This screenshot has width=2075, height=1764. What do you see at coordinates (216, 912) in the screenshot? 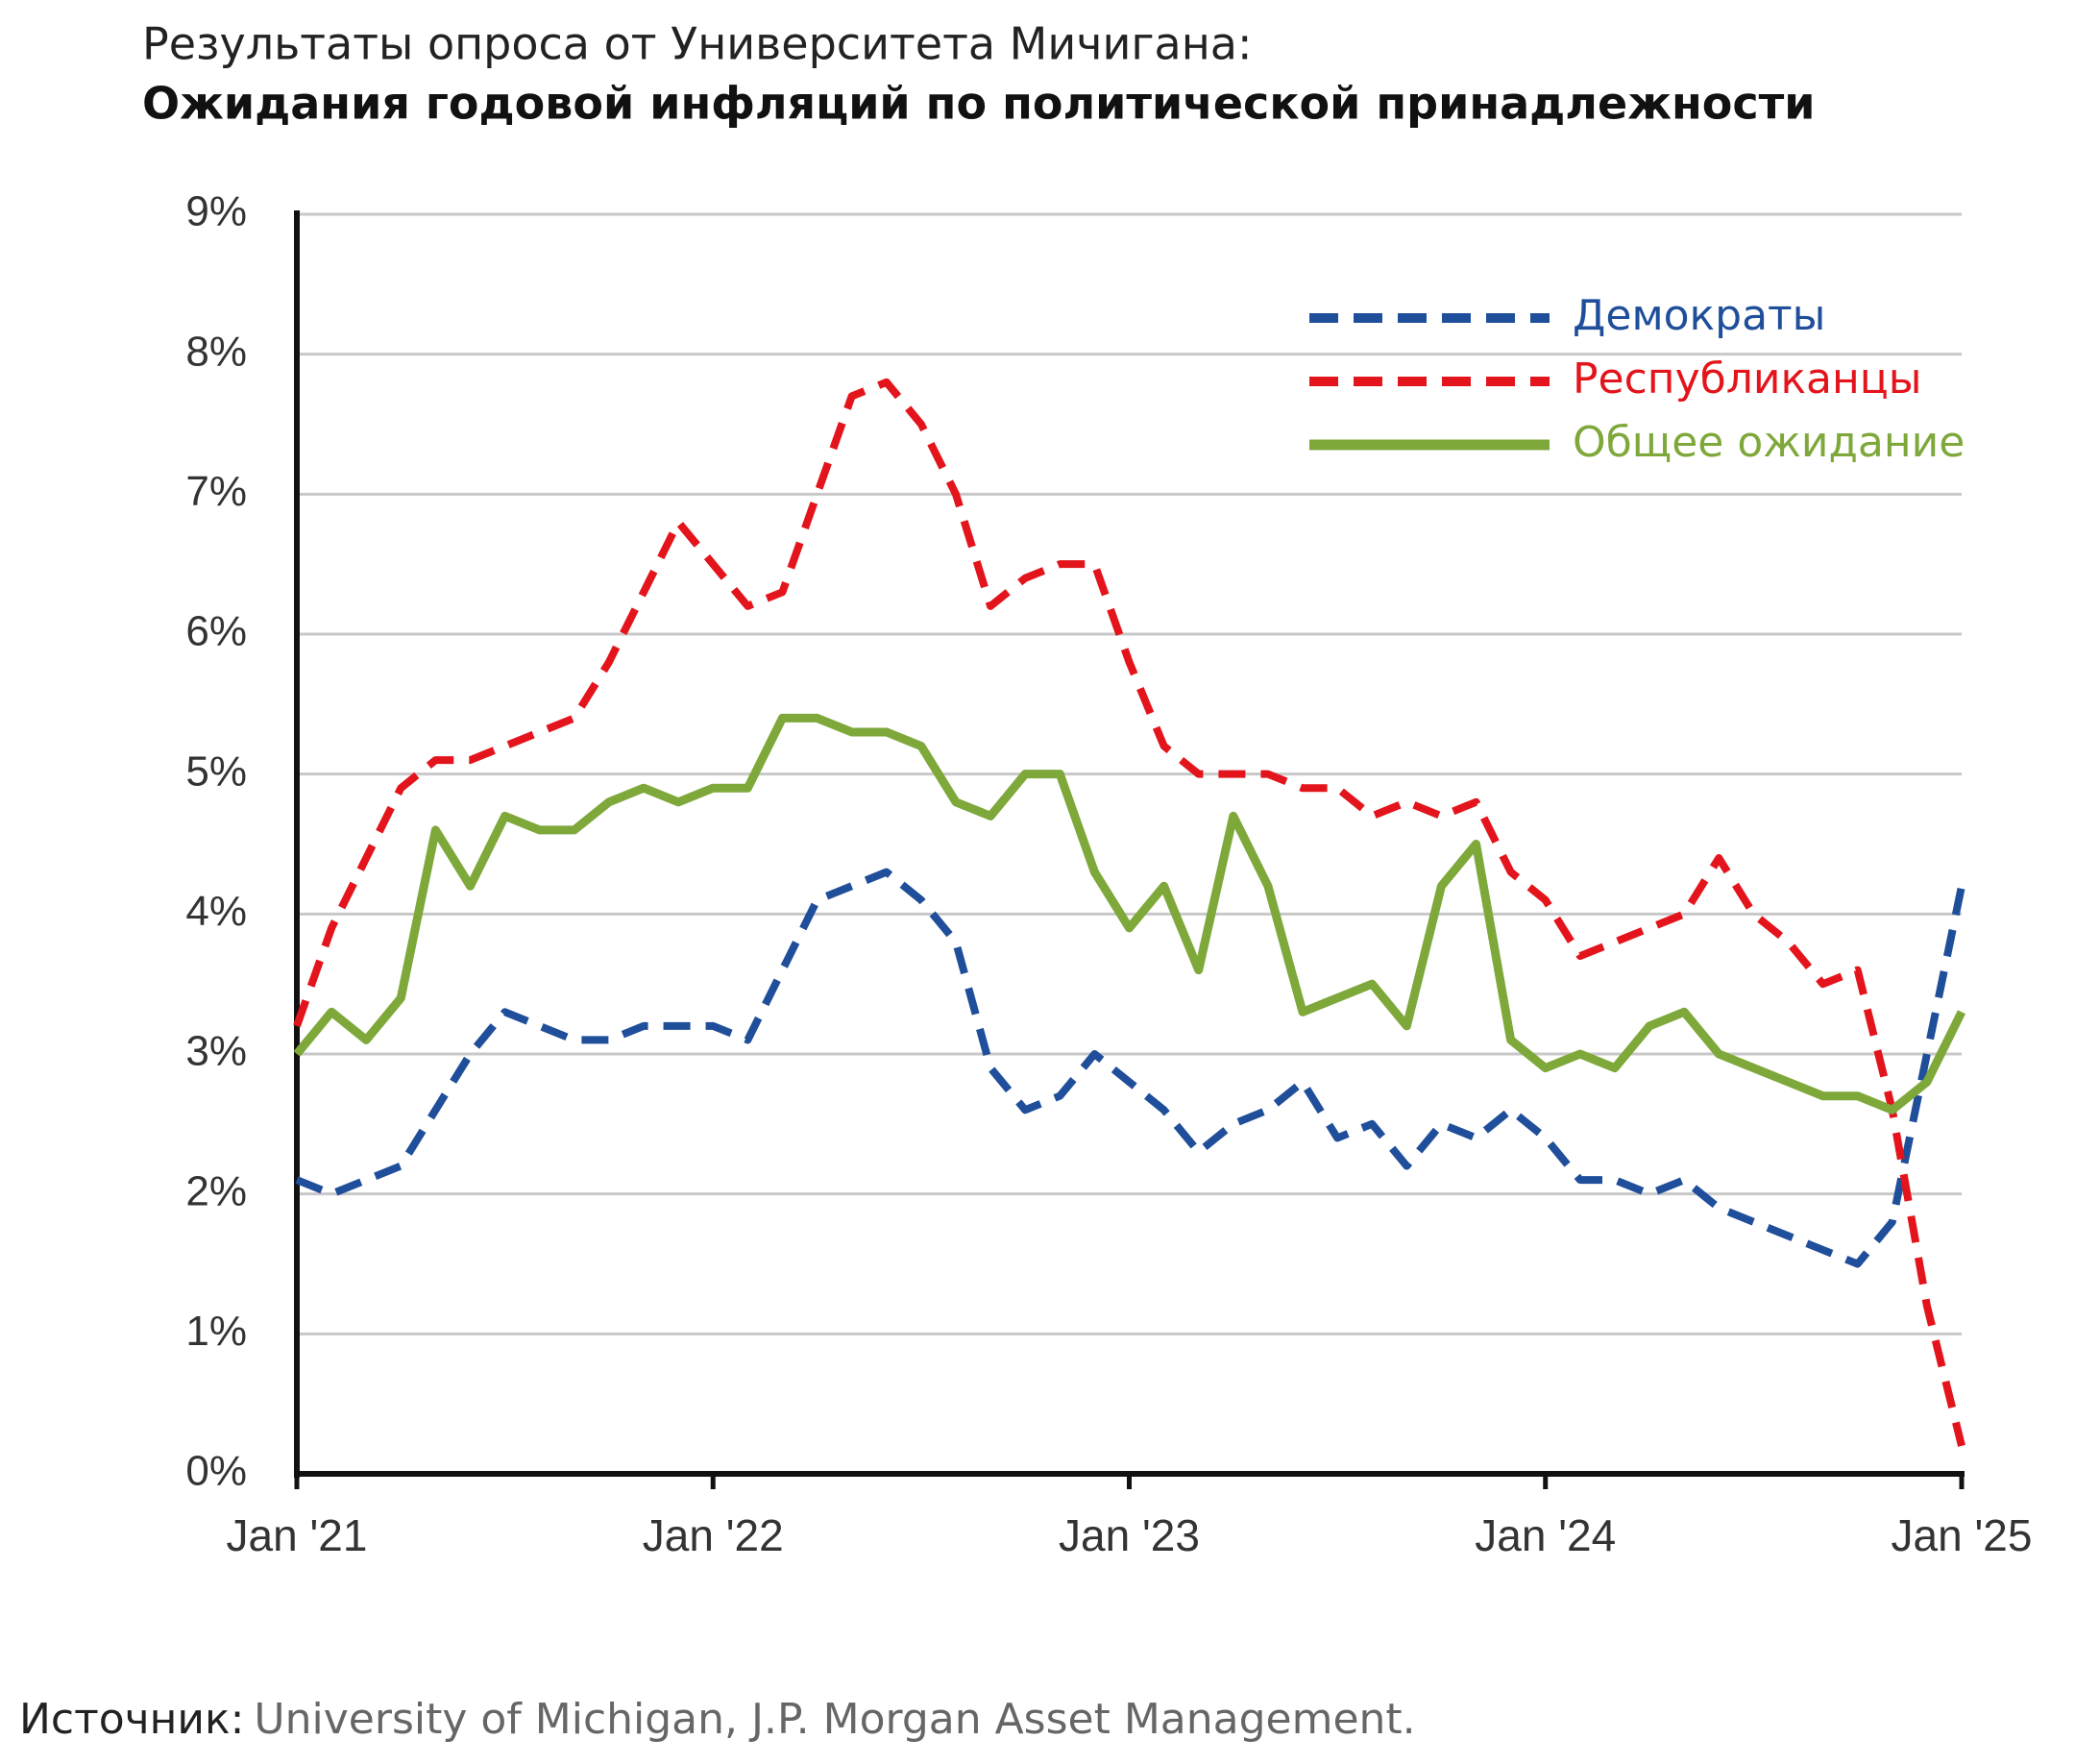
I see `y-tick-label: 4%` at bounding box center [216, 912].